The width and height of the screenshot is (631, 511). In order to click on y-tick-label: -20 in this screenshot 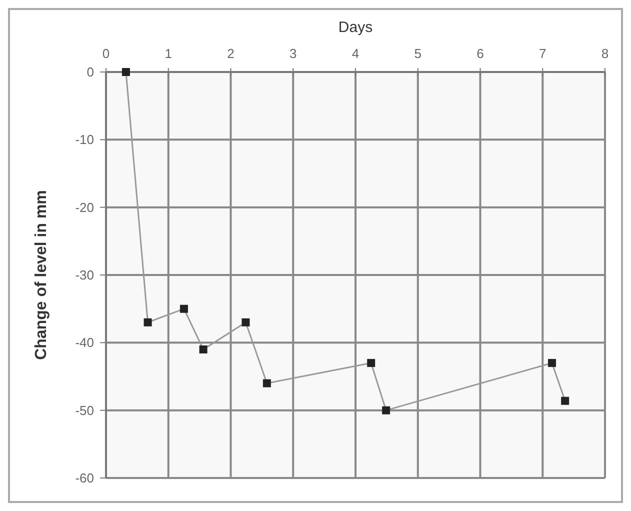, I will do `click(84, 207)`.